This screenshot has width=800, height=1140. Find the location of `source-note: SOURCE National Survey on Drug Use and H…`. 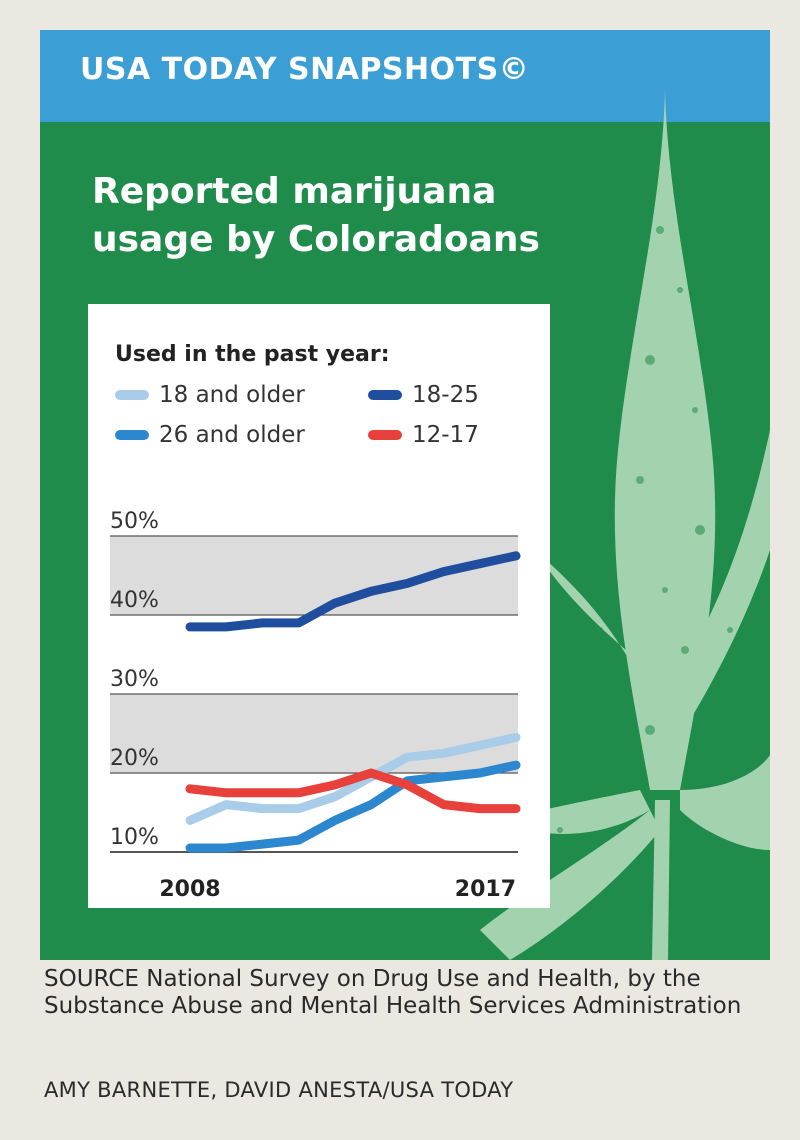

source-note: SOURCE National Survey on Drug Use and H… is located at coordinates (393, 992).